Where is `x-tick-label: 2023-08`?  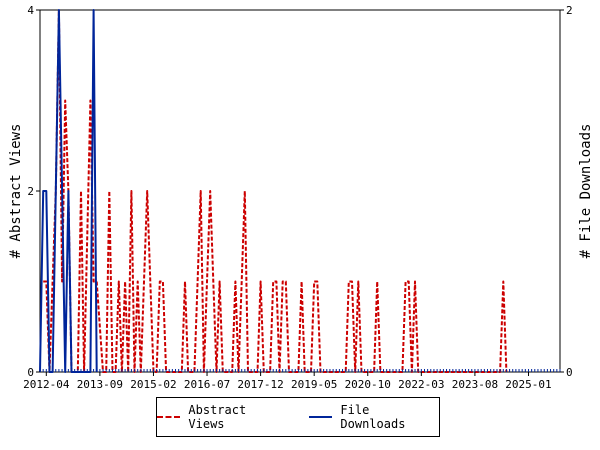
x-tick-label: 2023-08 is located at coordinates (475, 384).